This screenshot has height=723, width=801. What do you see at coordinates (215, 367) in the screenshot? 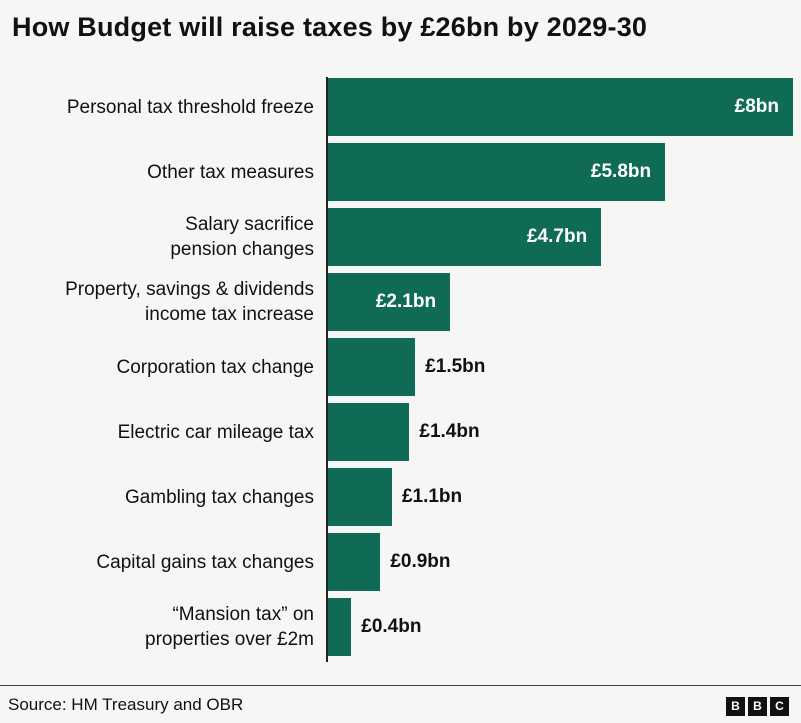
I see `category-label-line: Corporation tax change` at bounding box center [215, 367].